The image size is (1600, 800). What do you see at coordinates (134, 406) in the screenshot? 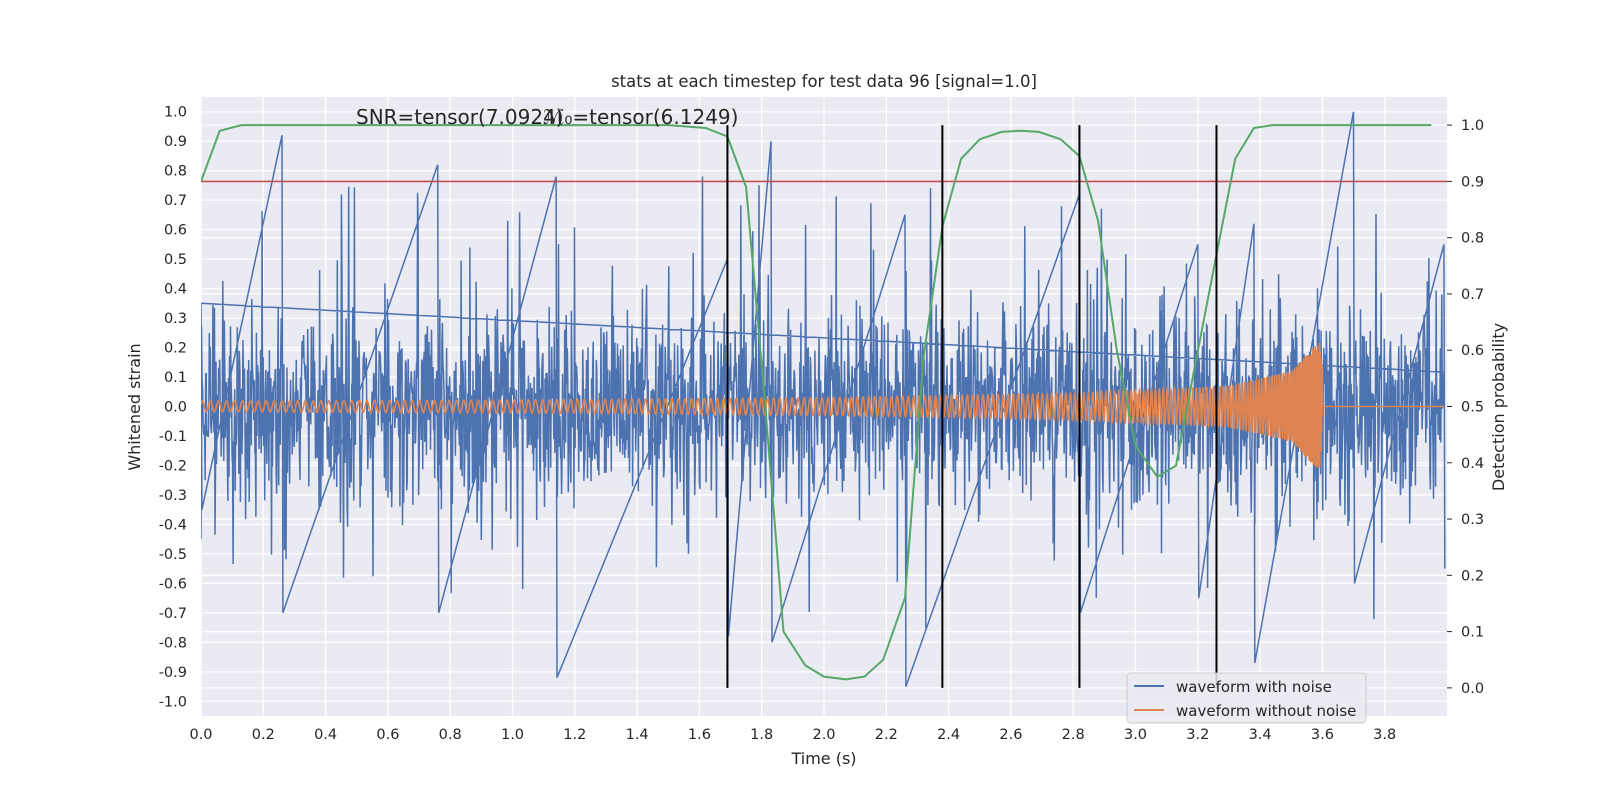
I see `y-axis-left-label: Whitened strain` at bounding box center [134, 406].